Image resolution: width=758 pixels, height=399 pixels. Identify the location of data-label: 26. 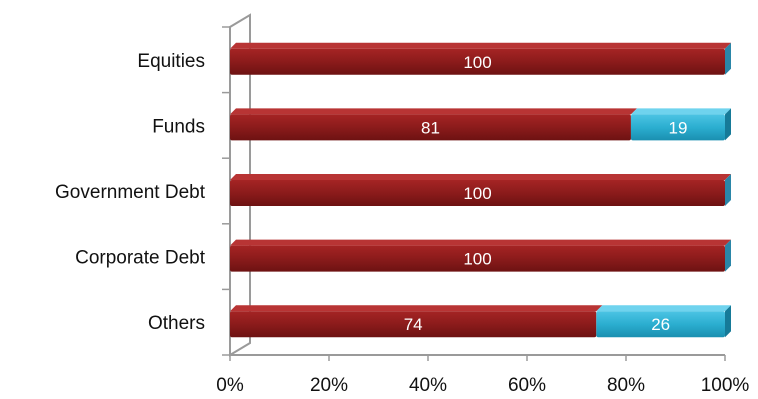
(660, 324).